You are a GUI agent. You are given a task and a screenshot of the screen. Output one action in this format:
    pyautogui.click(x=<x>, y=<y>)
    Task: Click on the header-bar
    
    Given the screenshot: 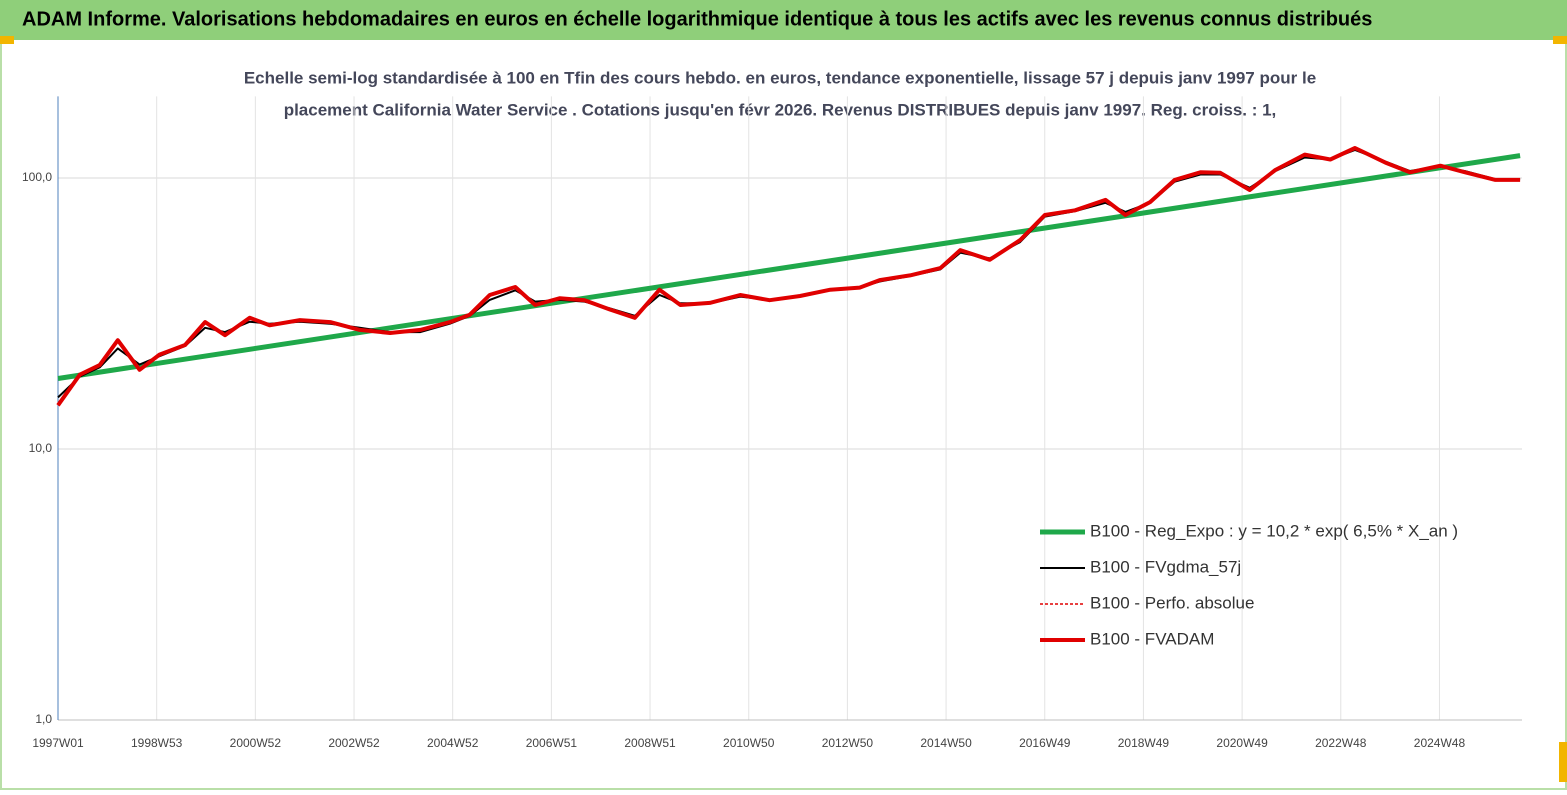 What is the action you would take?
    pyautogui.click(x=783, y=20)
    